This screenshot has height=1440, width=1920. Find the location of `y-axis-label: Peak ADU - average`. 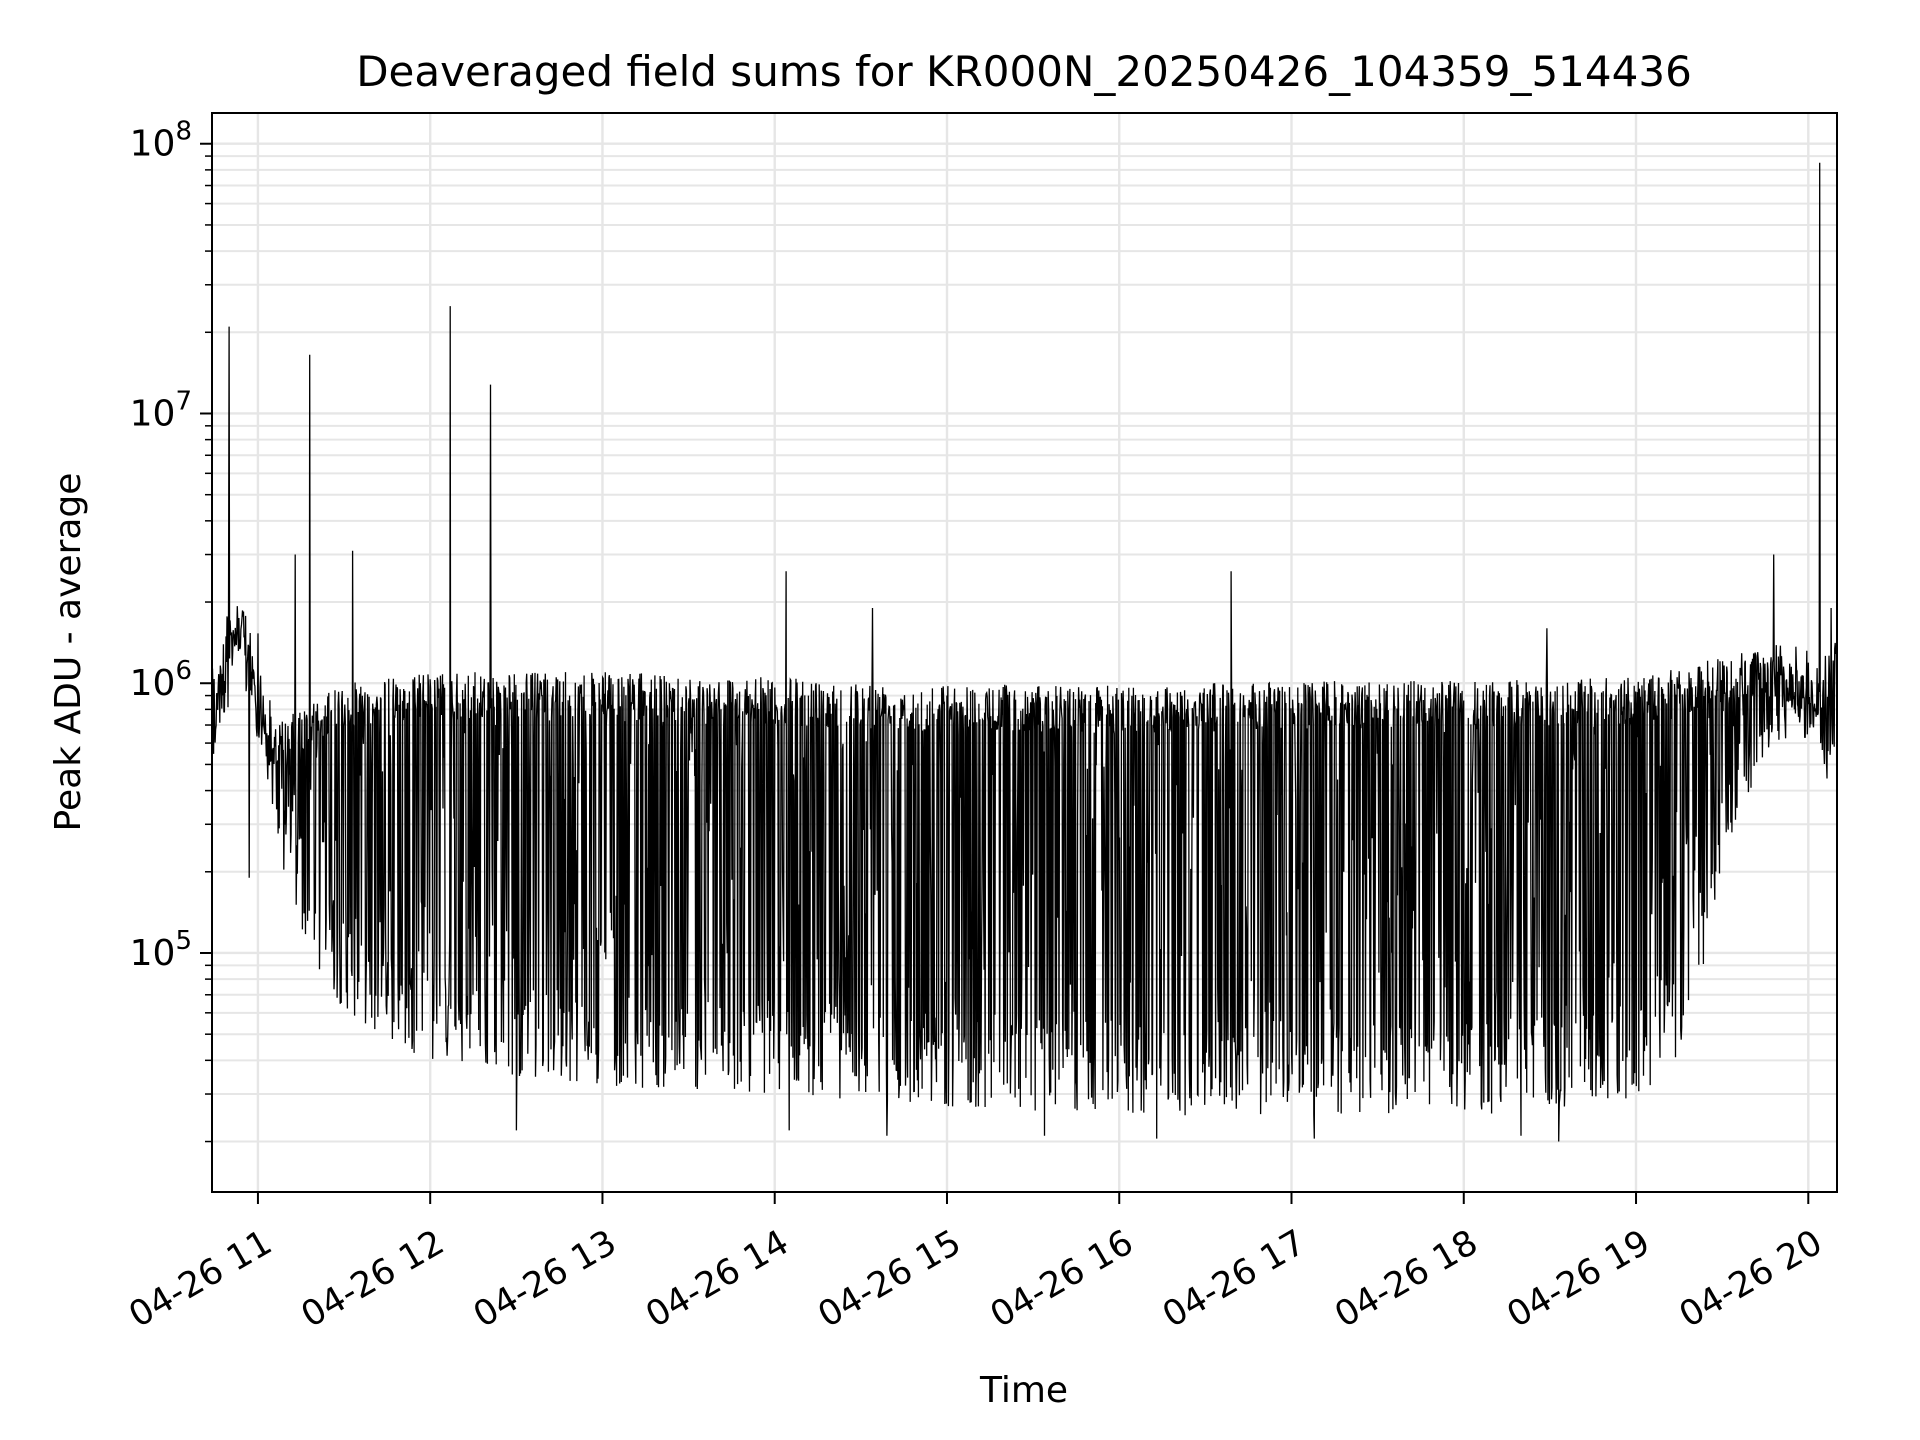

y-axis-label: Peak ADU - average is located at coordinates (68, 652).